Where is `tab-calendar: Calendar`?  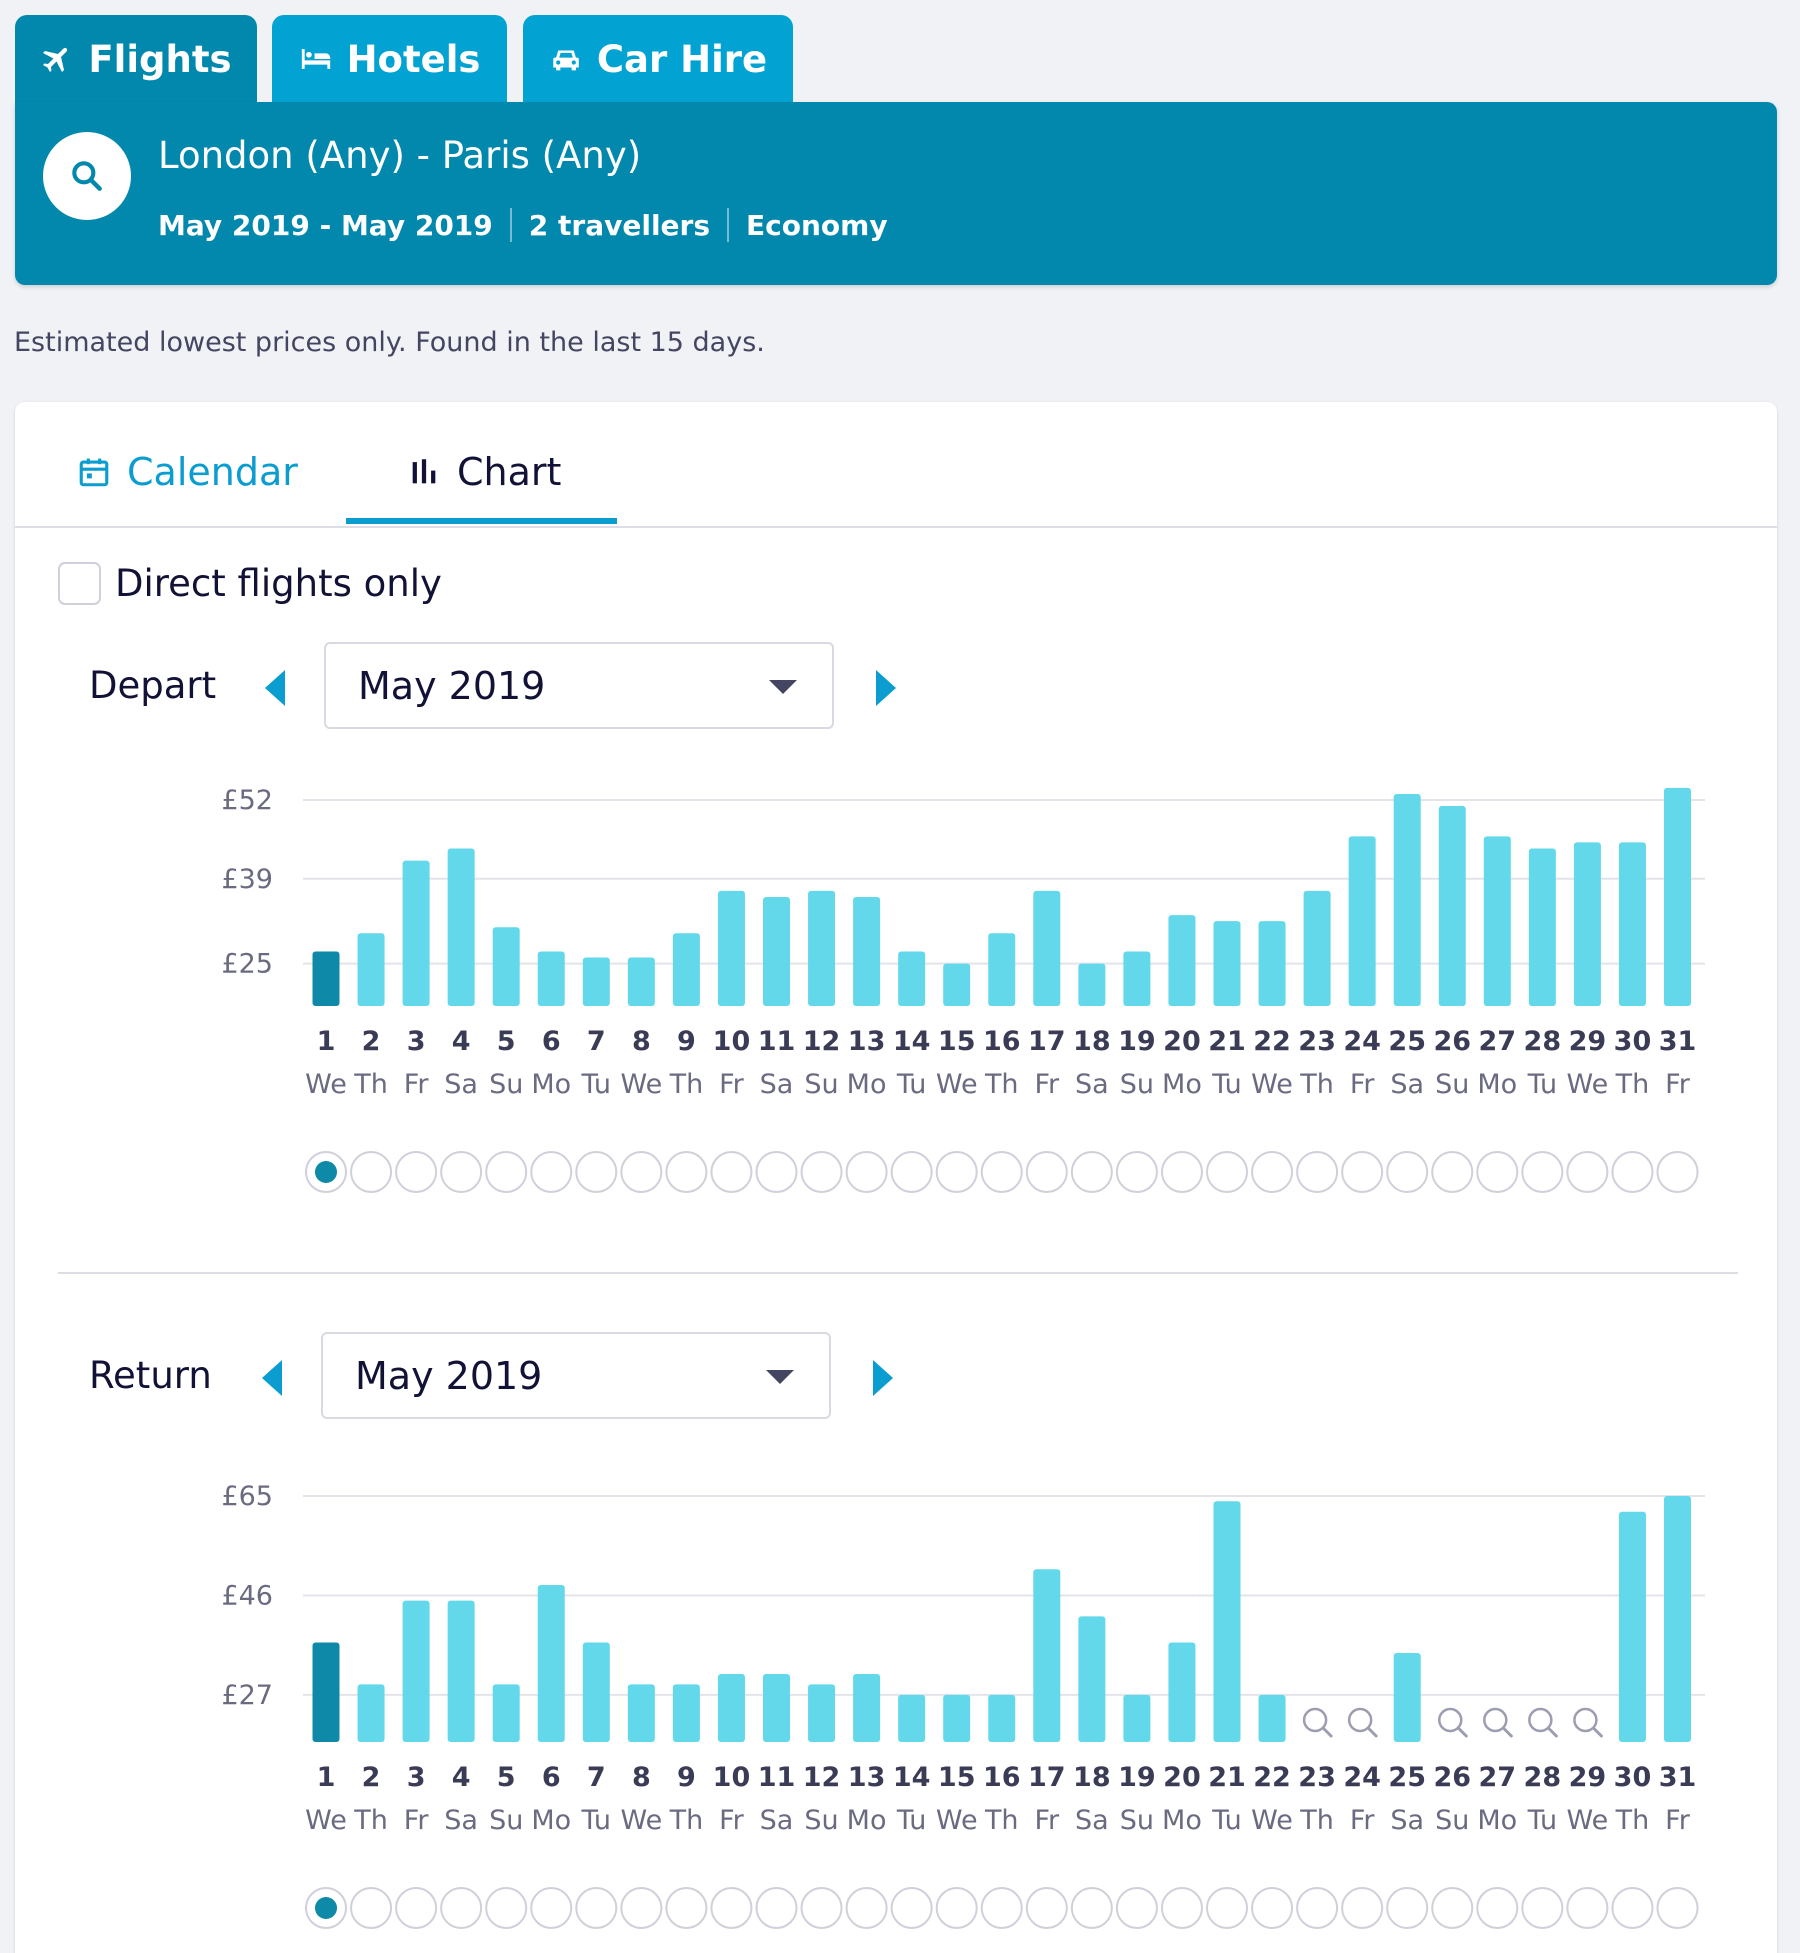
tab-calendar: Calendar is located at coordinates (187, 472).